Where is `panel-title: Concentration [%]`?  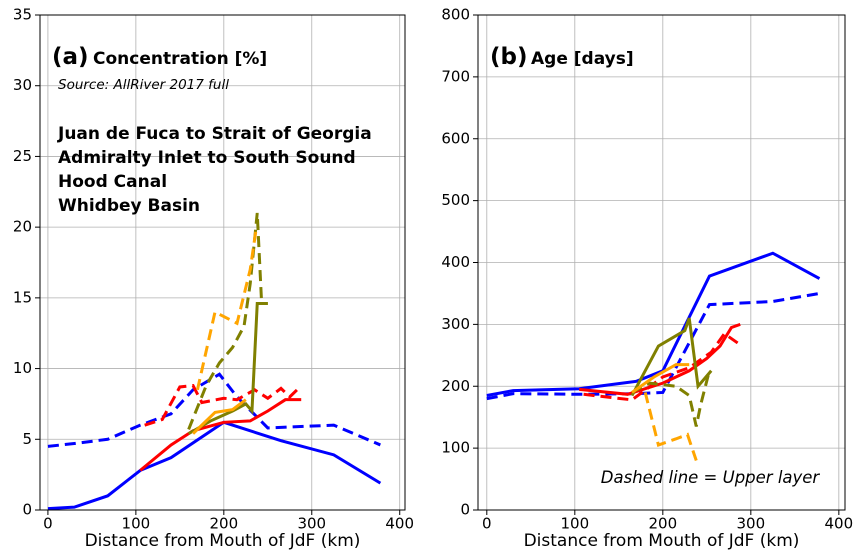 panel-title: Concentration [%] is located at coordinates (180, 59).